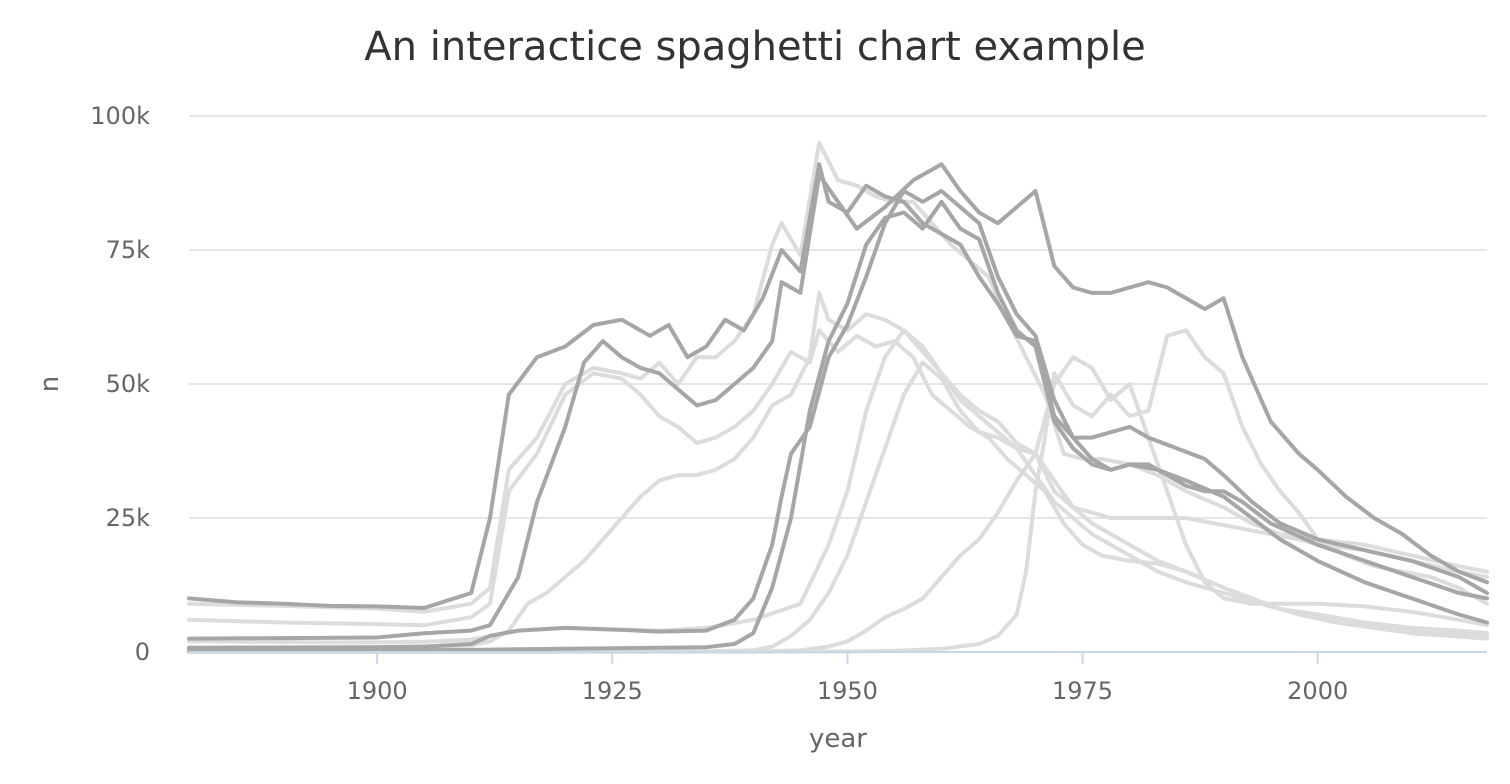  I want to click on y-tick-label: 75k, so click(128, 250).